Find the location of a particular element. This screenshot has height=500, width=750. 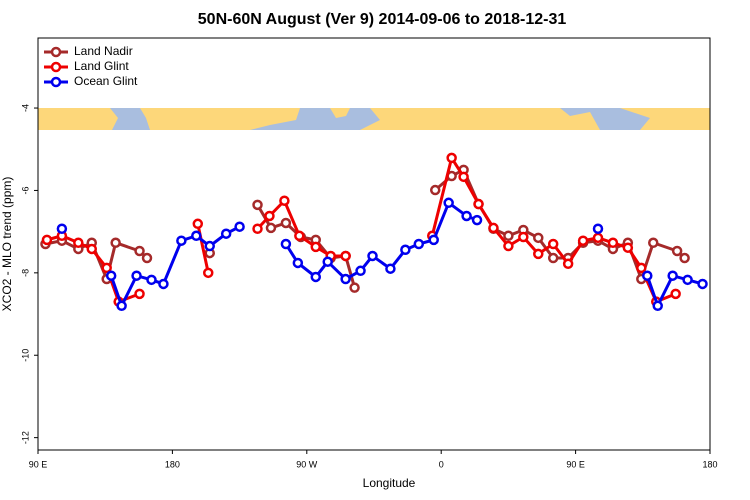

x-tick-label: 0 is located at coordinates (441, 464).